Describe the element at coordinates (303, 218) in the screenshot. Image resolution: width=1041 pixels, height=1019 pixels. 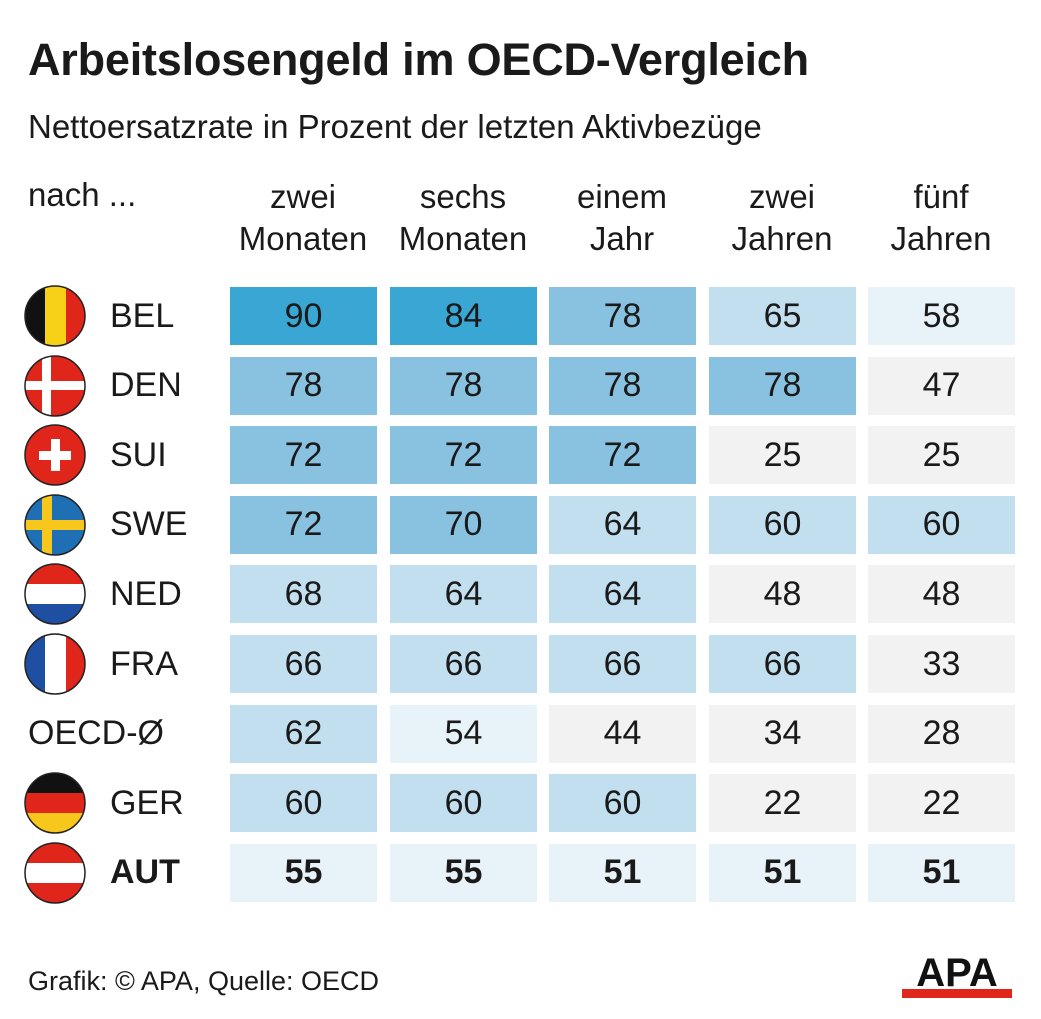
I see `column-header: zwei Monaten` at that location.